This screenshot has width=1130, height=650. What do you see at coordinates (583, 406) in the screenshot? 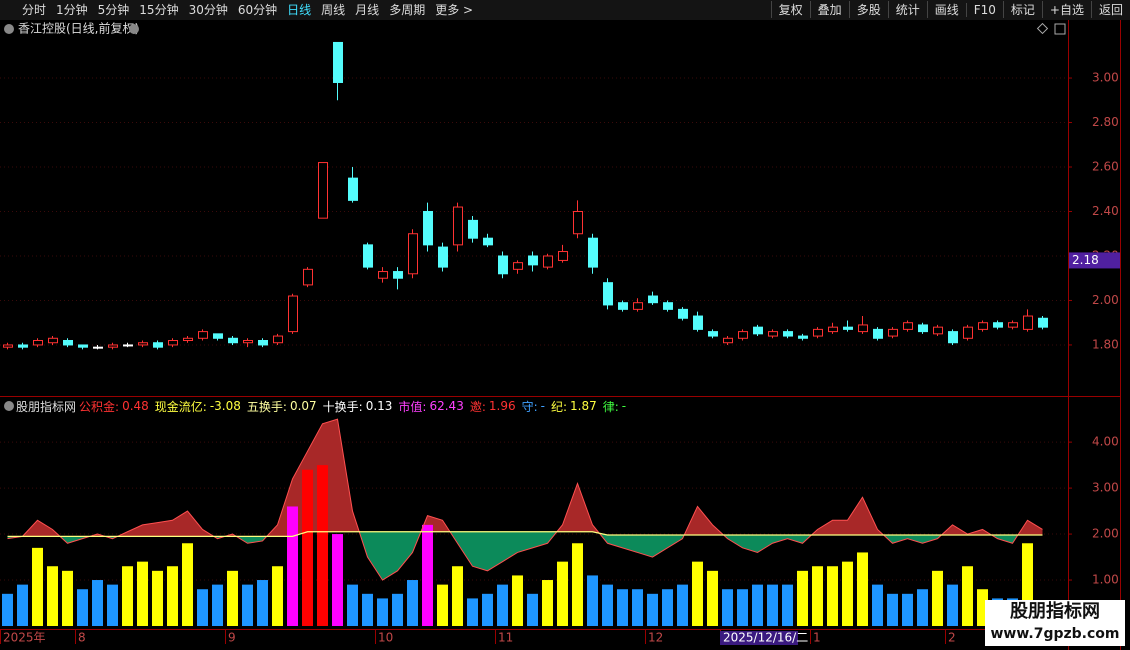
I see `legend-value: 1.87` at bounding box center [583, 406].